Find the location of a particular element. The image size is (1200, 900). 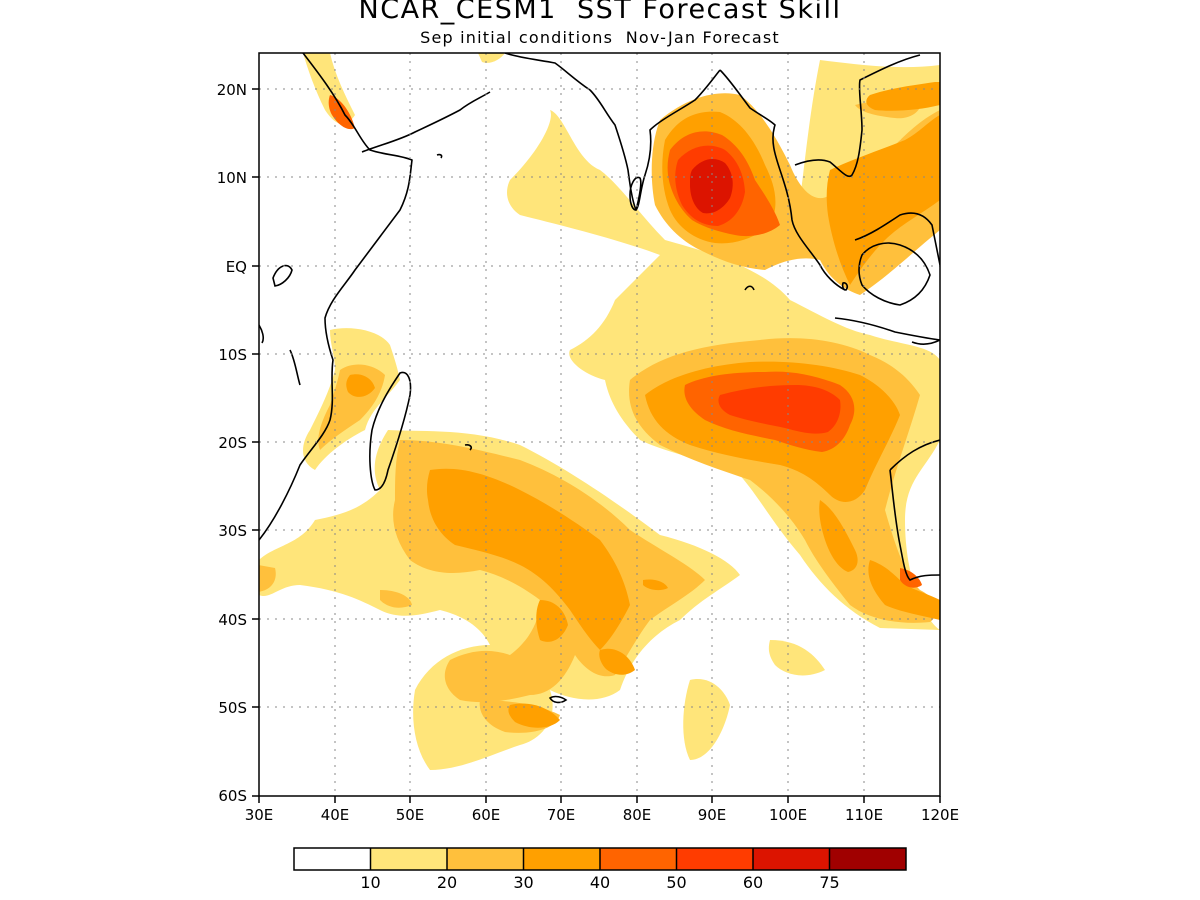

map-subtitle: Sep initial conditions Nov-Jan Forecast is located at coordinates (600, 37).